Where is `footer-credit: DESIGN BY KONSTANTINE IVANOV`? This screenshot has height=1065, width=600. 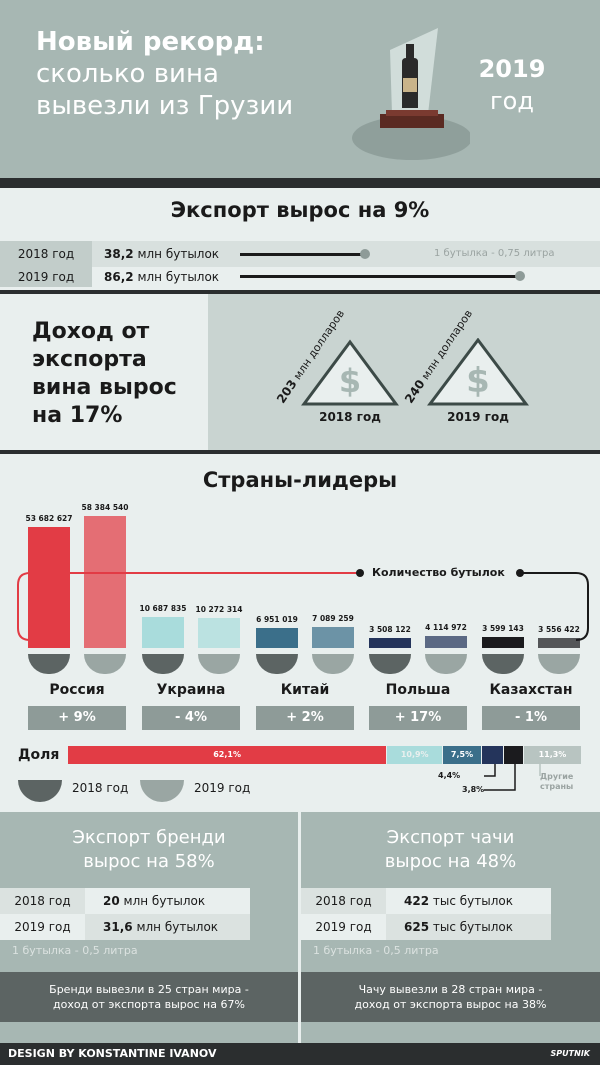 footer-credit: DESIGN BY KONSTANTINE IVANOV is located at coordinates (112, 1053).